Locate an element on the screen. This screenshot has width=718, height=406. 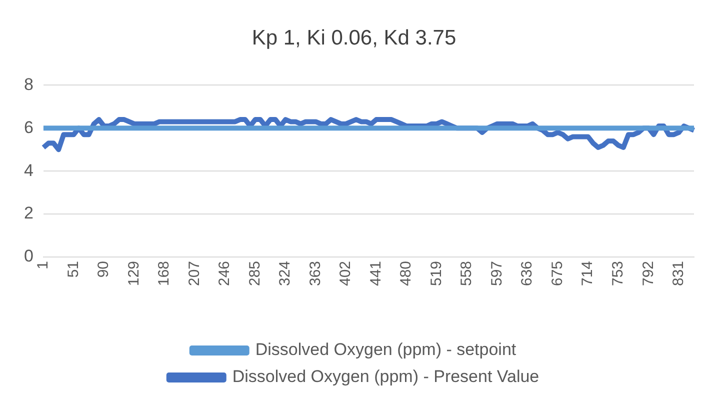
x-tick-label: 402 is located at coordinates (345, 273).